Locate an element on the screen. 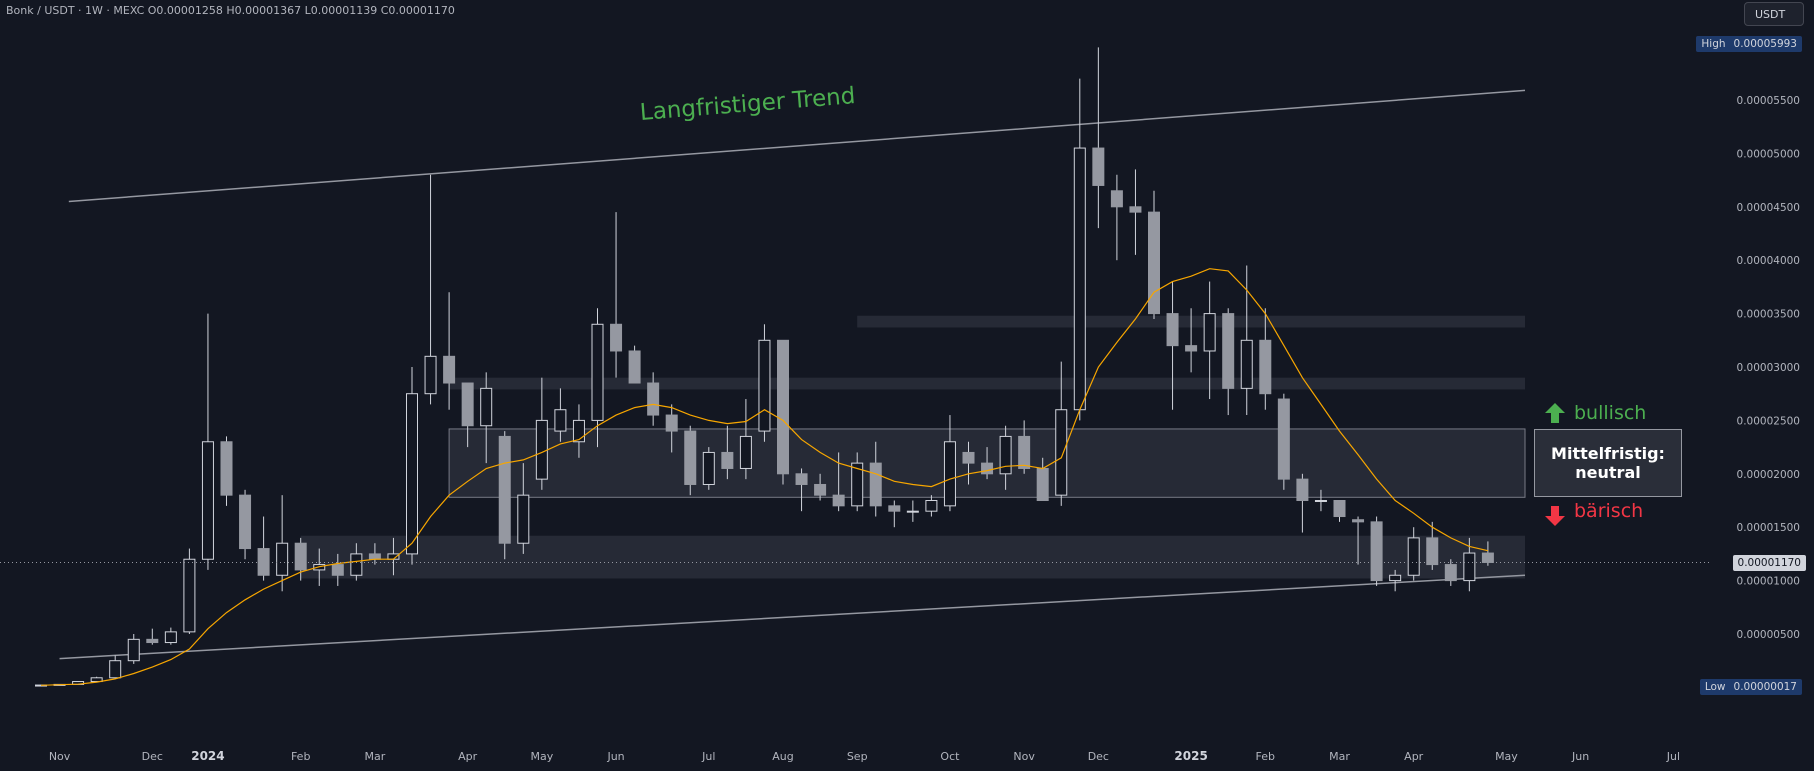 The height and width of the screenshot is (771, 1814). y-tick-label: 0.00002000 is located at coordinates (1768, 475).